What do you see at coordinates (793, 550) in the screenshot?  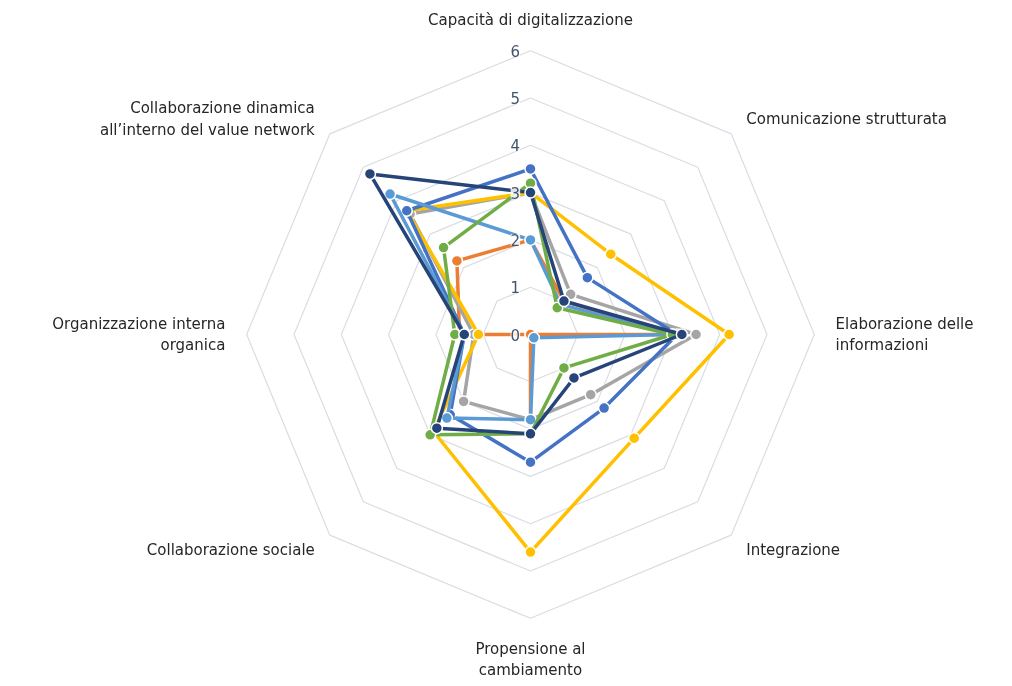 I see `spoke-label: Integrazione` at bounding box center [793, 550].